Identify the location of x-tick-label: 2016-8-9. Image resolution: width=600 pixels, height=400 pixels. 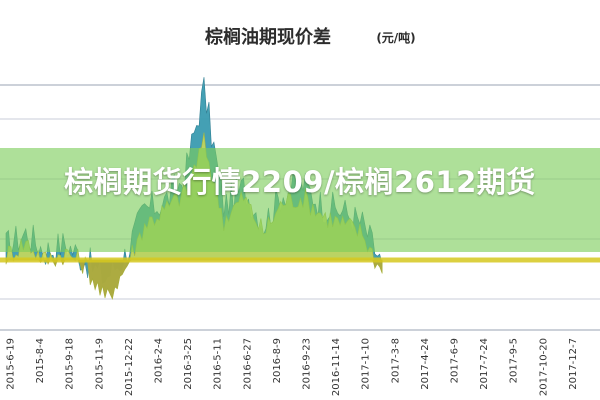
(277, 360).